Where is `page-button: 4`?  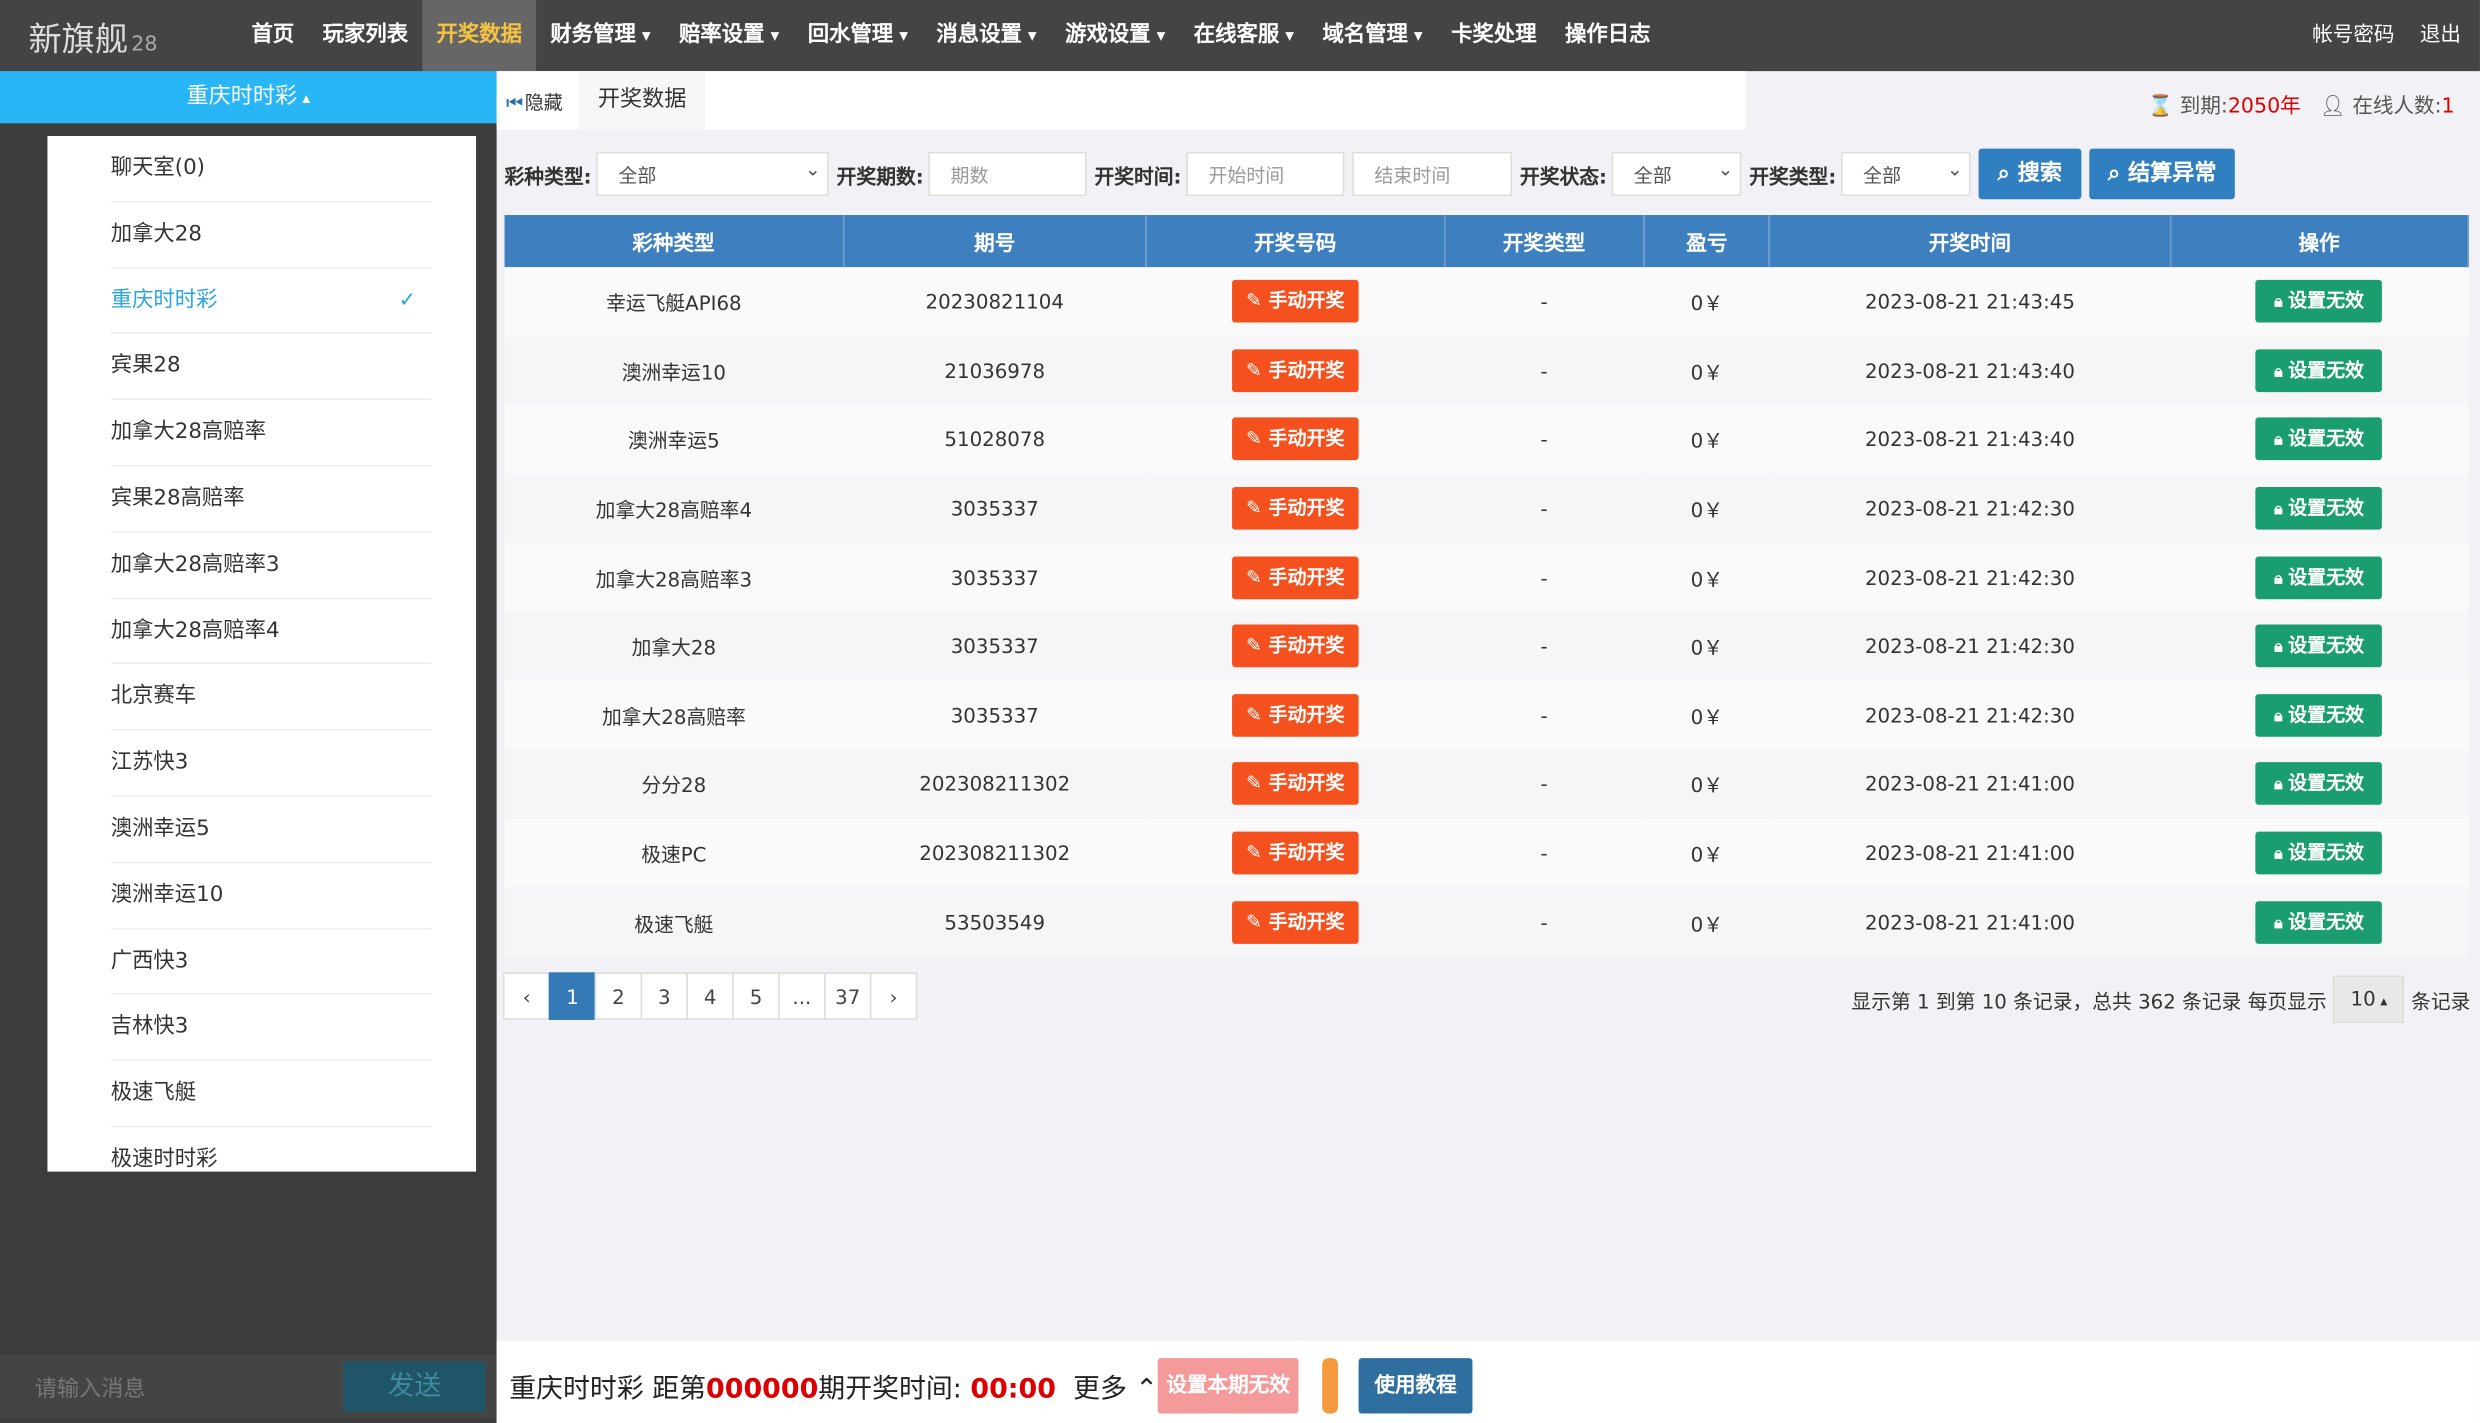 page-button: 4 is located at coordinates (710, 996).